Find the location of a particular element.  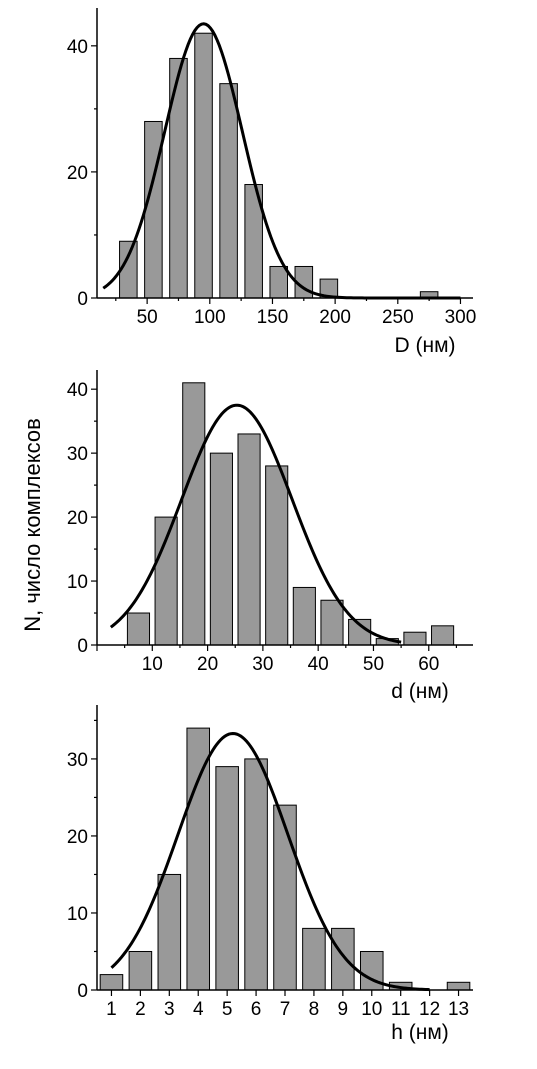

x-tick-label: 60 is located at coordinates (428, 664).